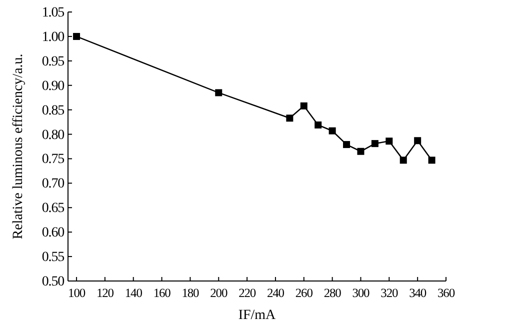 The image size is (506, 327). Describe the element at coordinates (219, 293) in the screenshot. I see `x-tick-label: 200` at that location.